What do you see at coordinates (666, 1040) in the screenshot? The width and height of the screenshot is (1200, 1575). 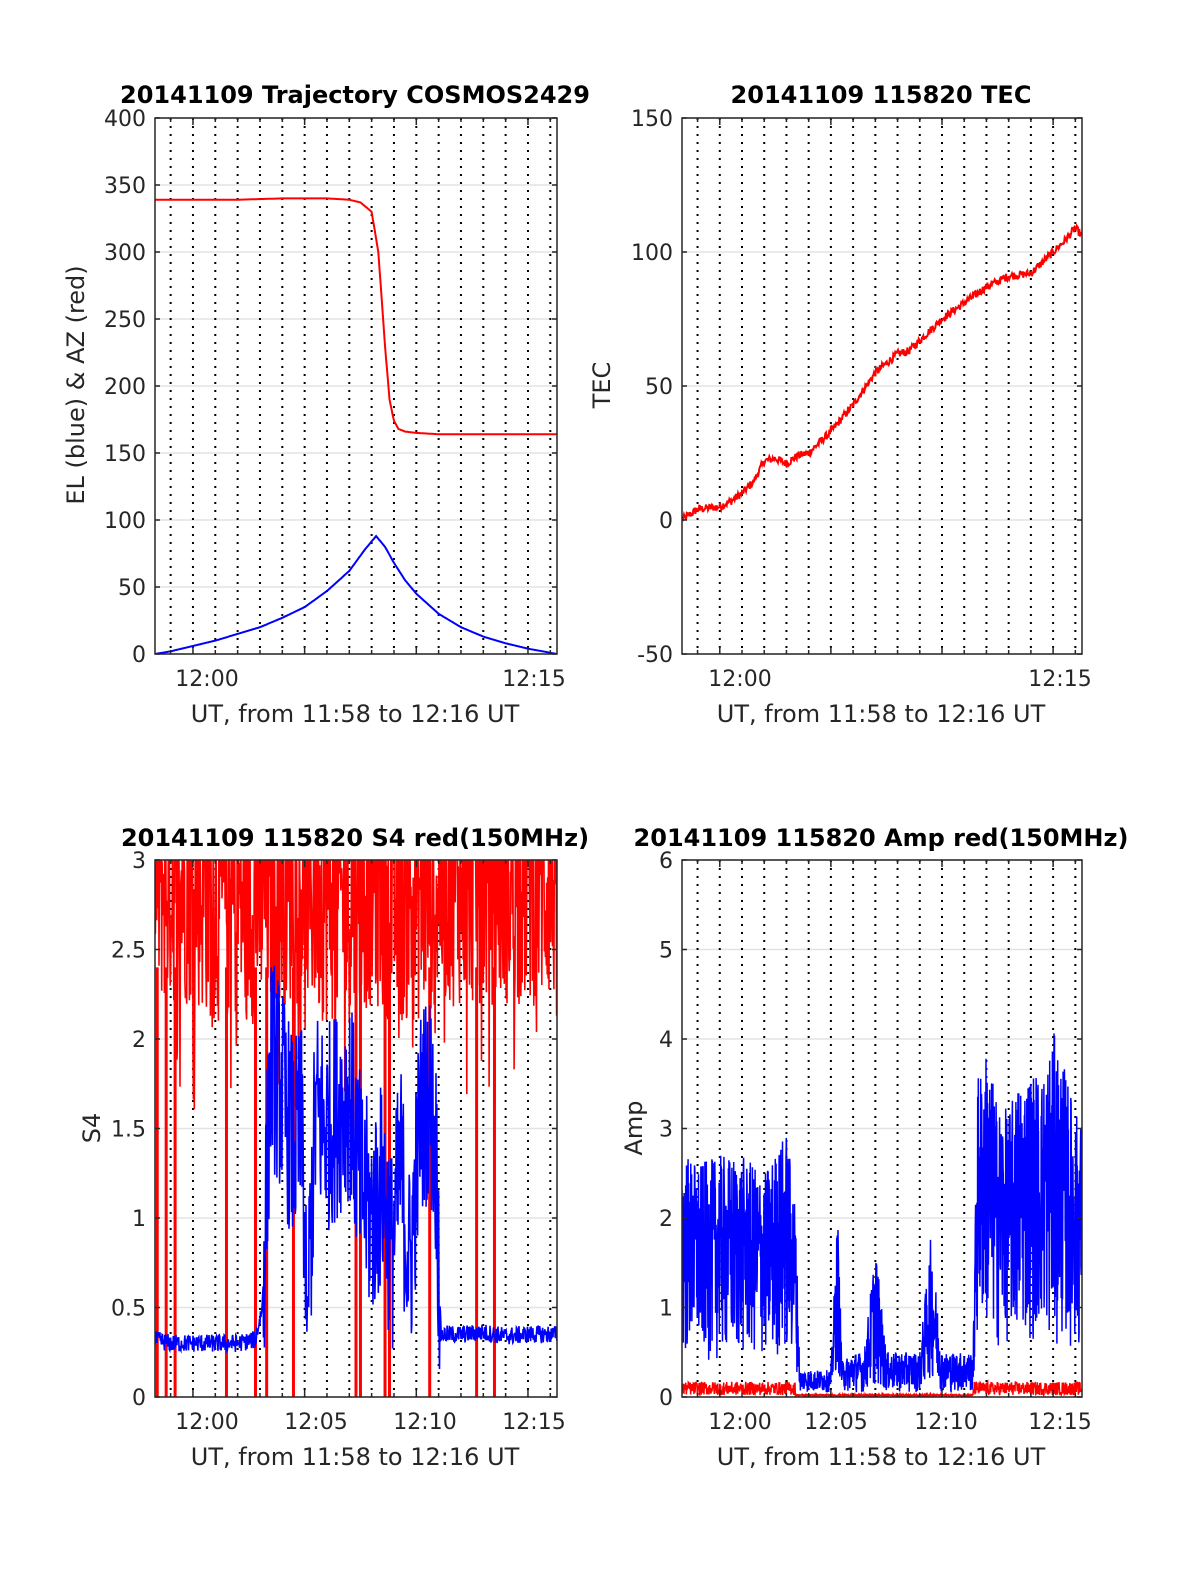 I see `ytick-label: 4` at bounding box center [666, 1040].